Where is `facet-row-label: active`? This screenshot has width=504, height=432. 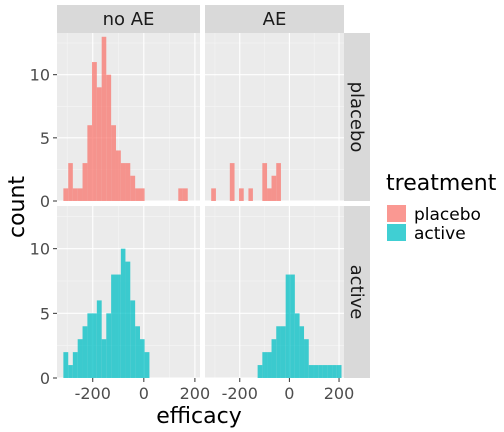
facet-row-label: active is located at coordinates (356, 292).